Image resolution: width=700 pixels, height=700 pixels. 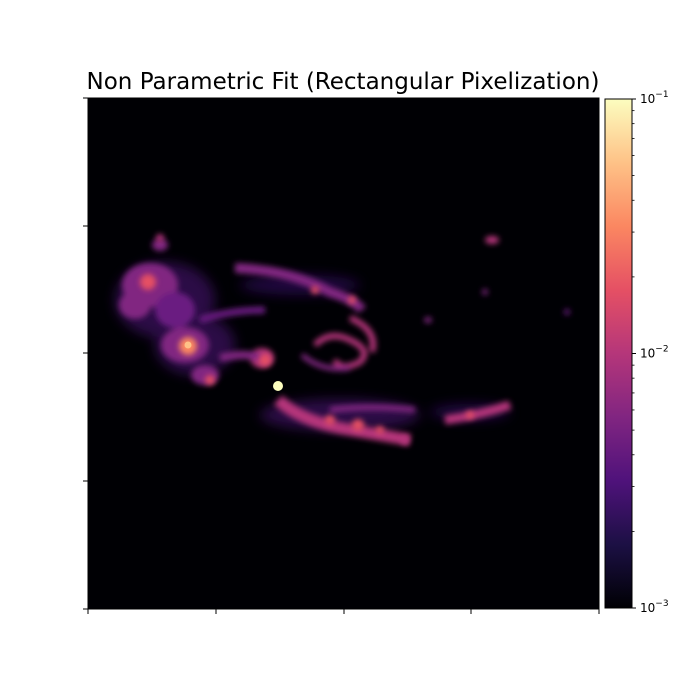 I want to click on colorbar-ticks: 10−310−210−1, so click(x=650, y=352).